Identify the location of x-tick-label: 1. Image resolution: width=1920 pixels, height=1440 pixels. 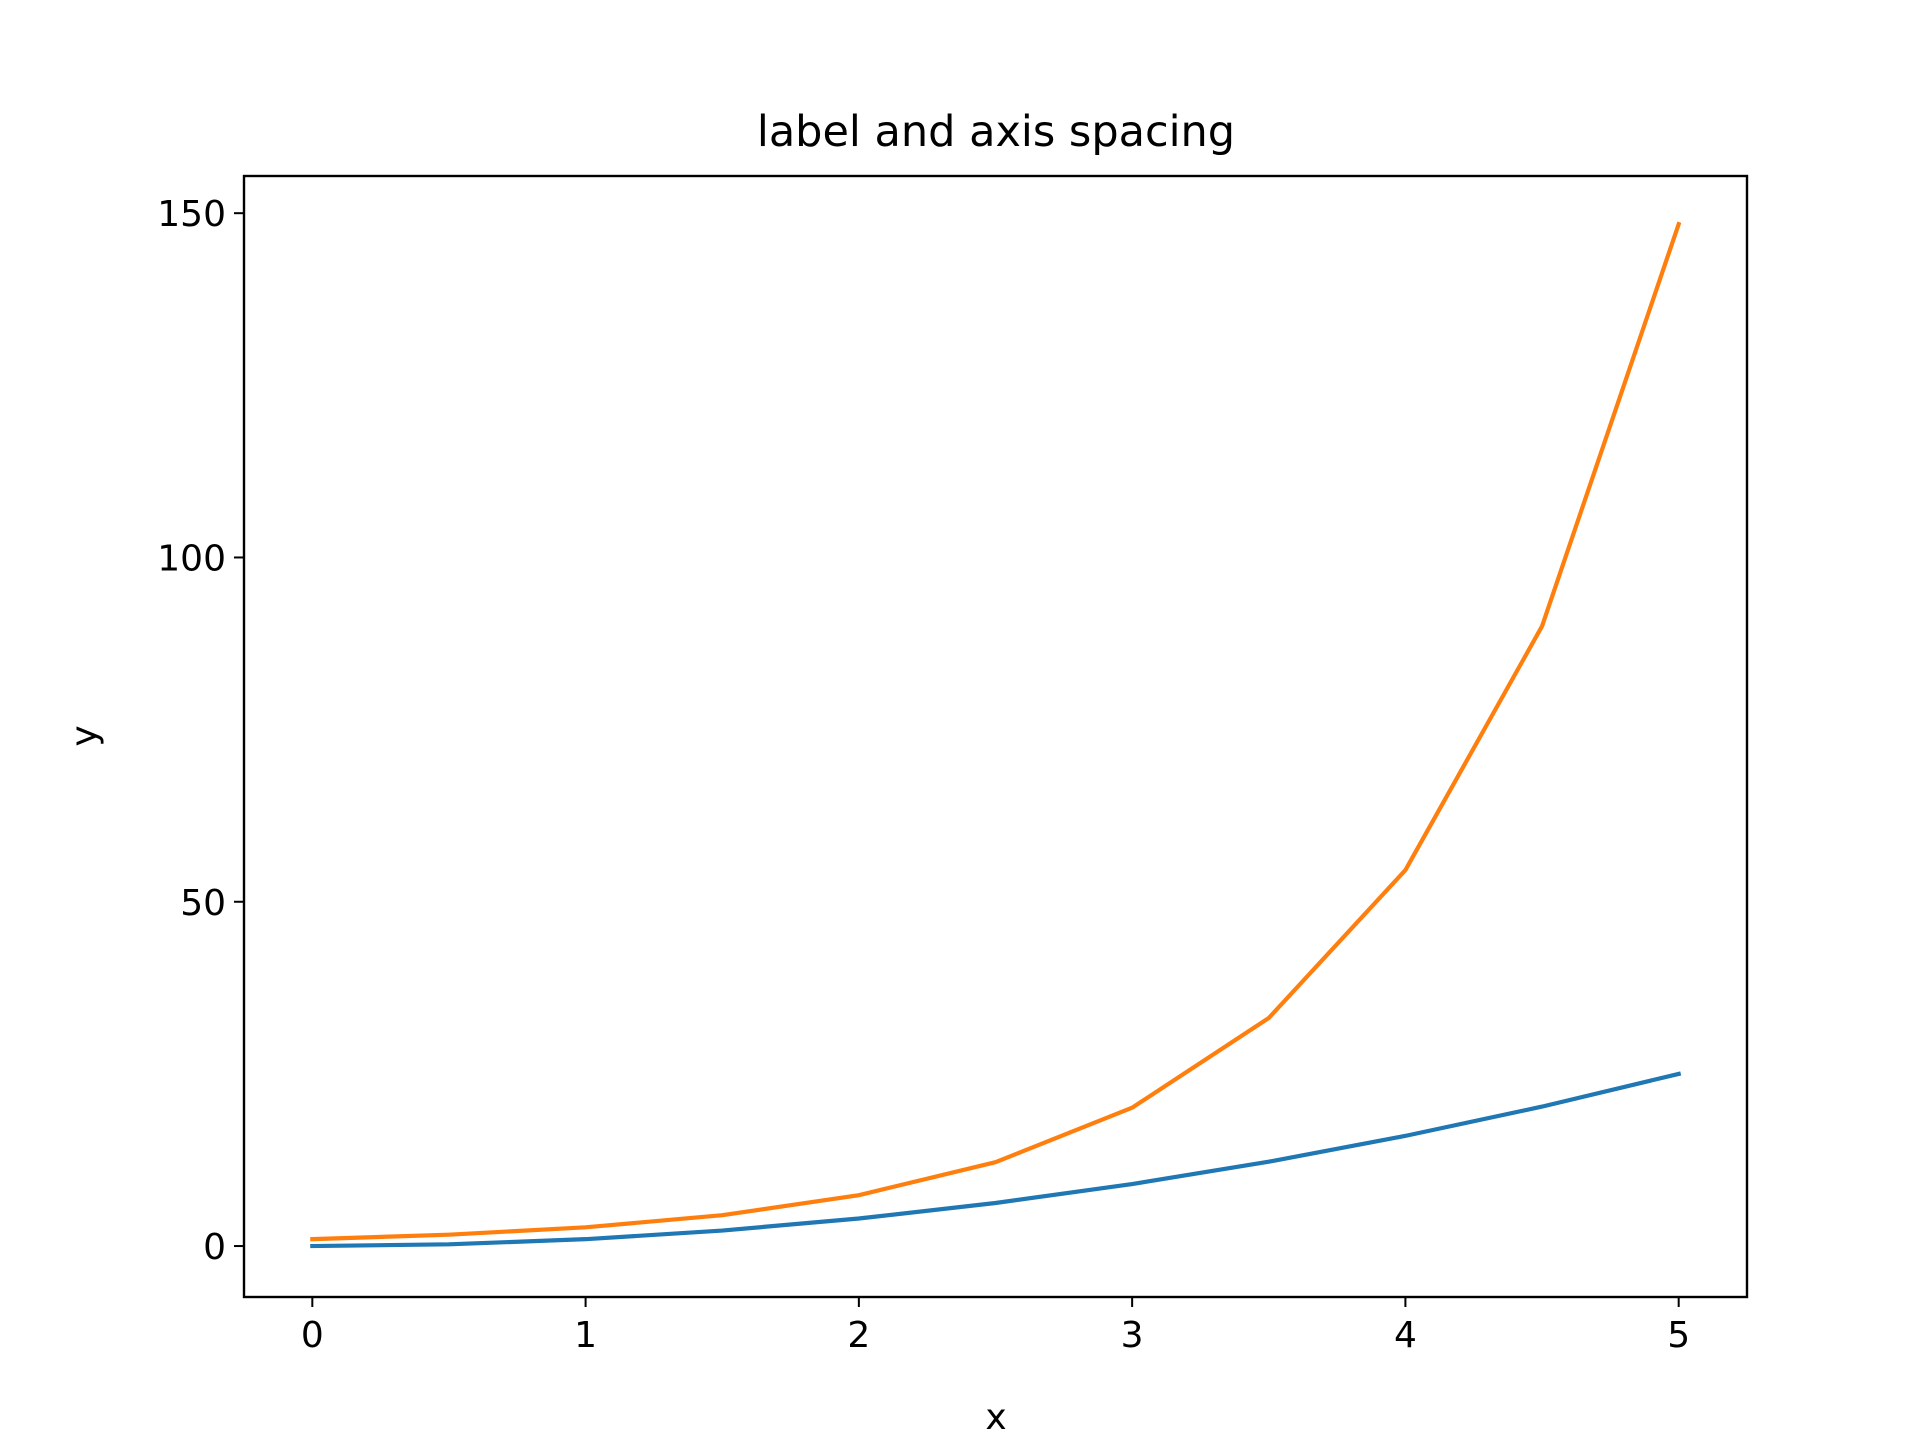
(585, 1335).